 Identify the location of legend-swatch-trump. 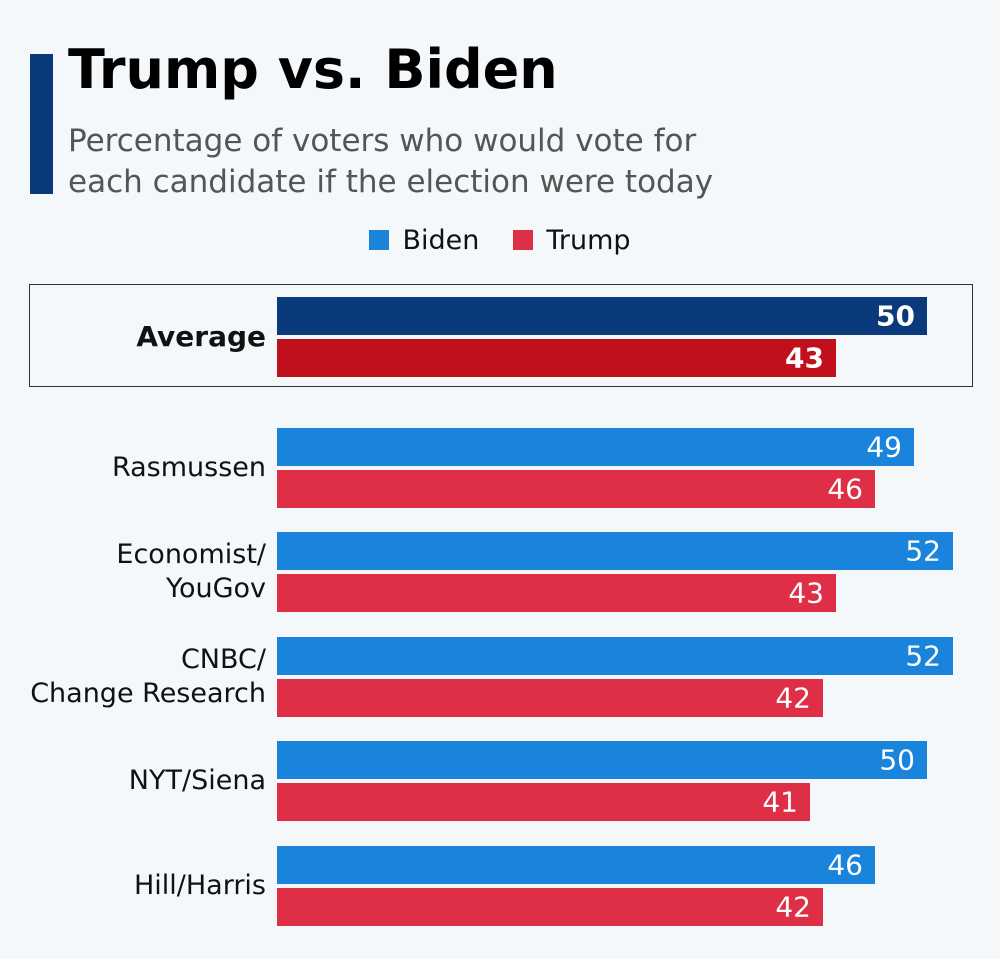
(523, 240).